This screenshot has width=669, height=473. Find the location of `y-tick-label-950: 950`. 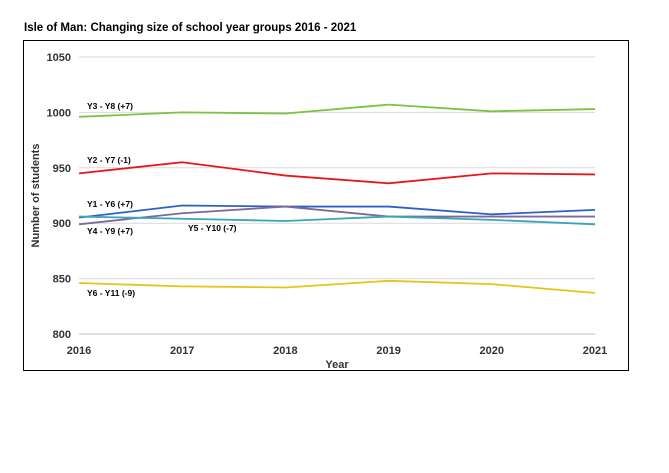

y-tick-label-950: 950 is located at coordinates (62, 169).